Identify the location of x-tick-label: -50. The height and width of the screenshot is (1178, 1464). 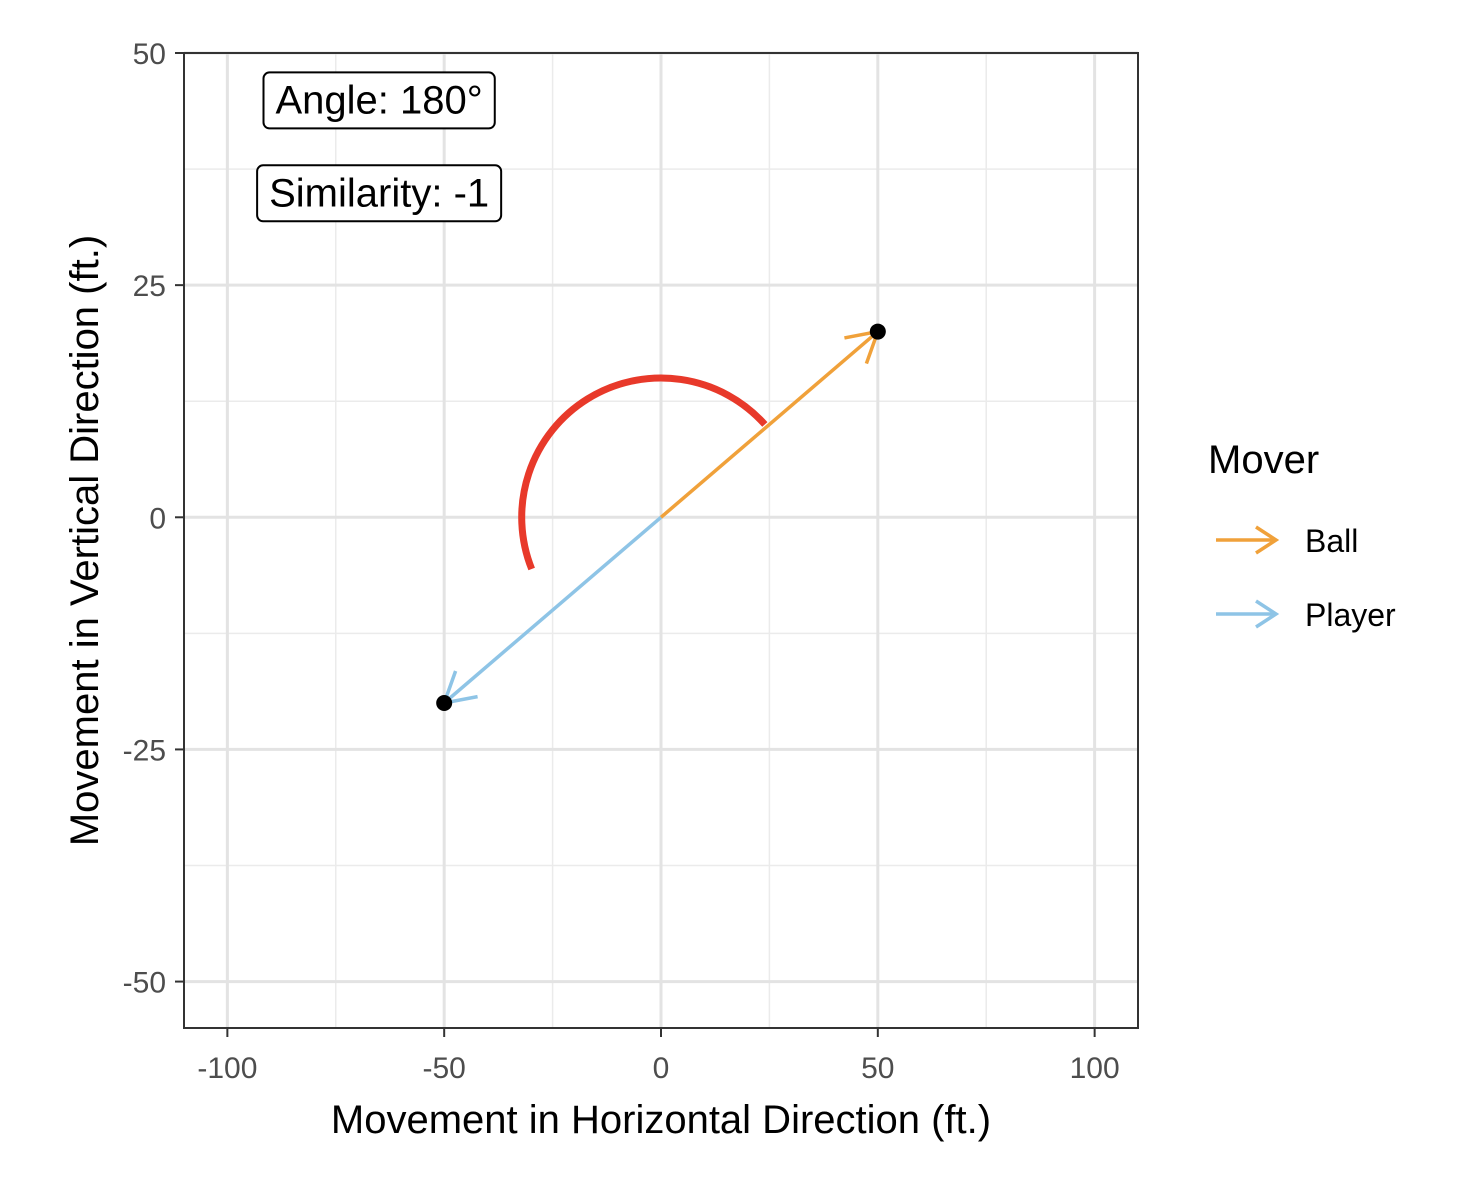
(444, 1068).